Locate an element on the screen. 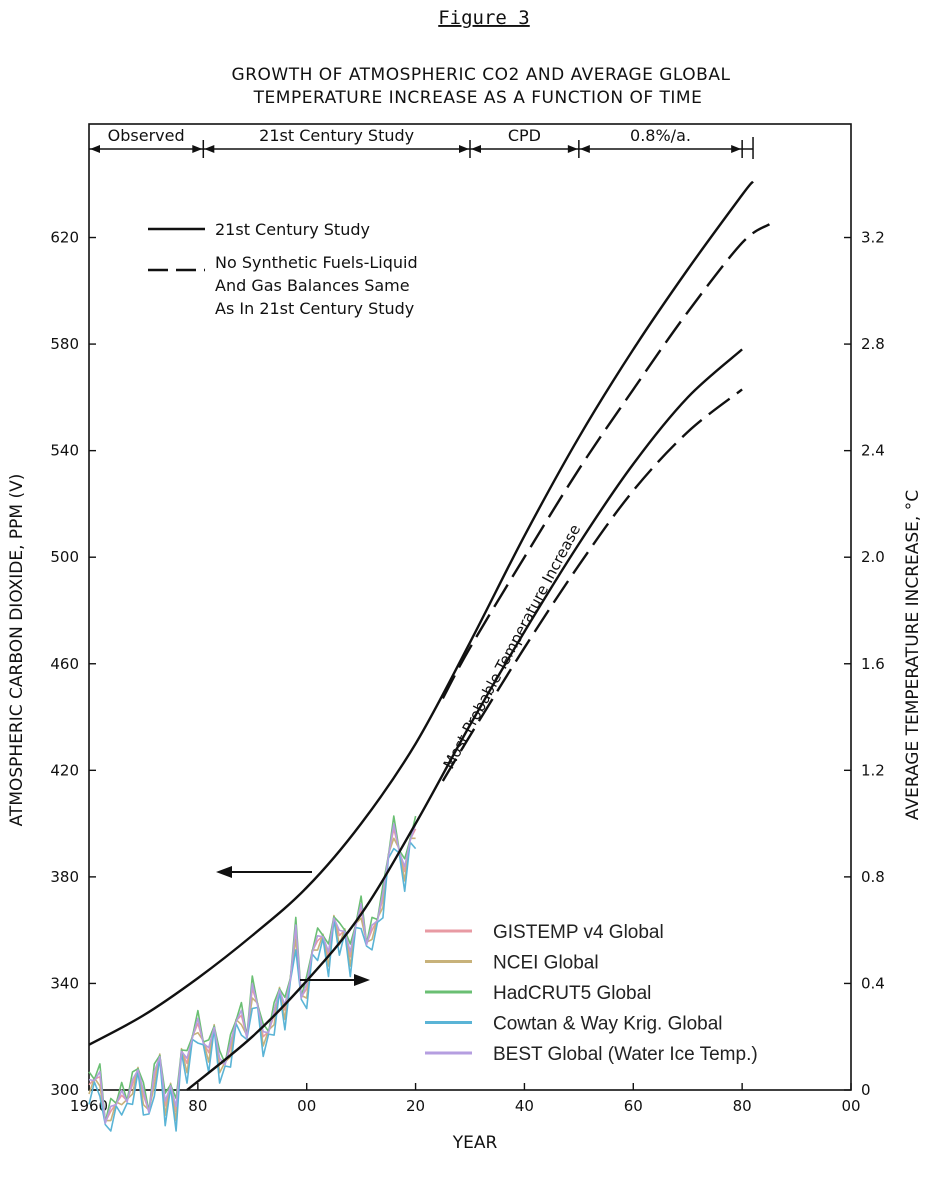 The image size is (951, 1200). y-right-tick-label: 0.4 is located at coordinates (873, 983).